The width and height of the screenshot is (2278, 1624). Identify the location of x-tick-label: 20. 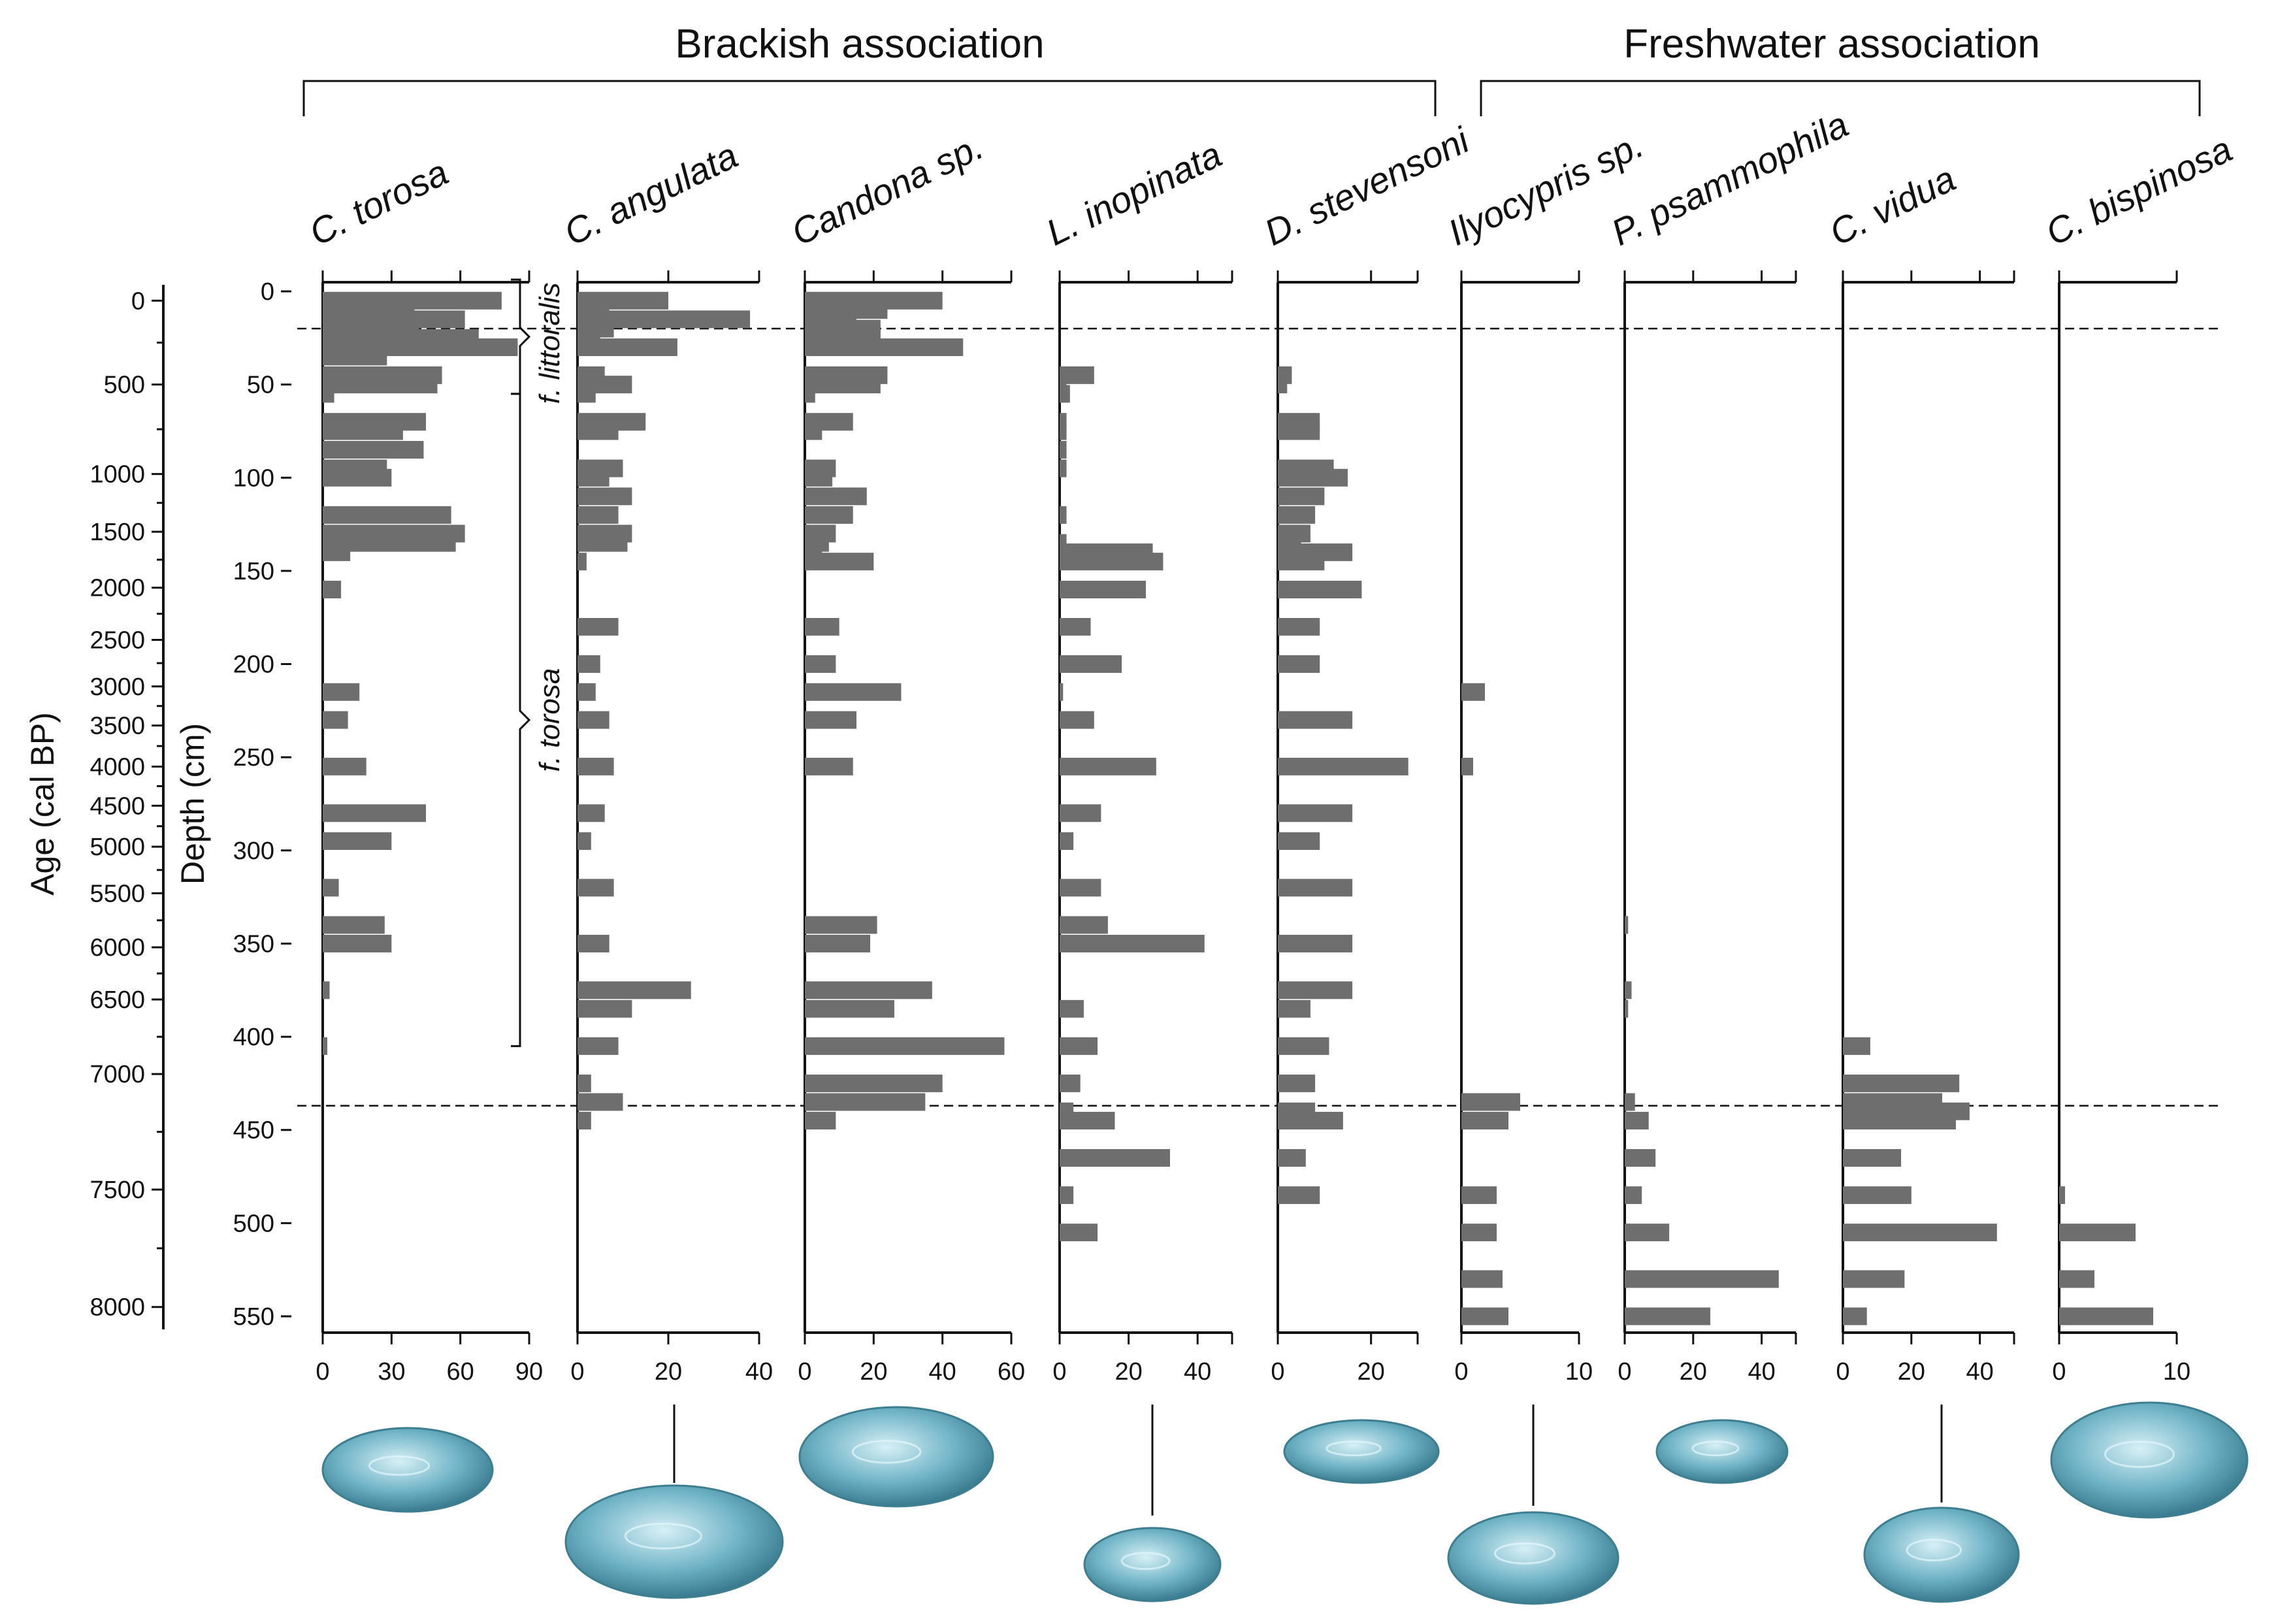
(668, 1372).